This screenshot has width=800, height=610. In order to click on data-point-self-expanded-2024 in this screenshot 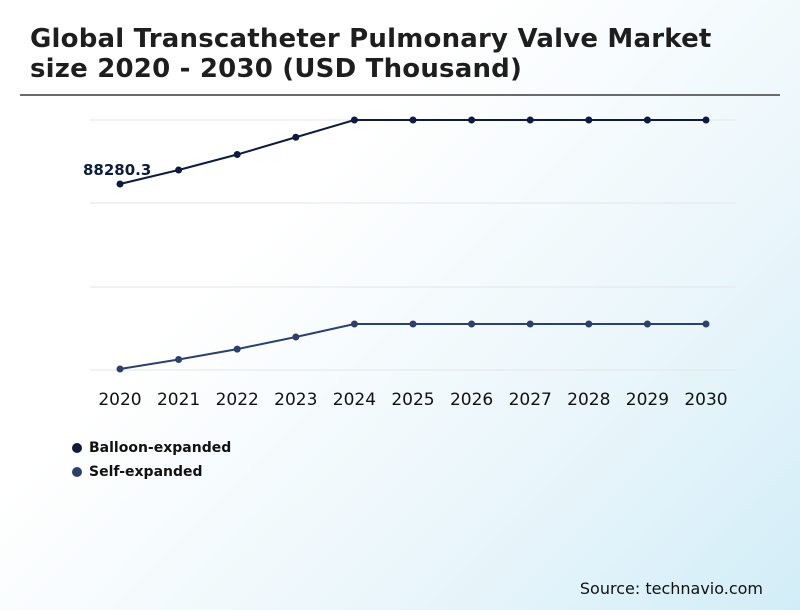, I will do `click(354, 324)`.